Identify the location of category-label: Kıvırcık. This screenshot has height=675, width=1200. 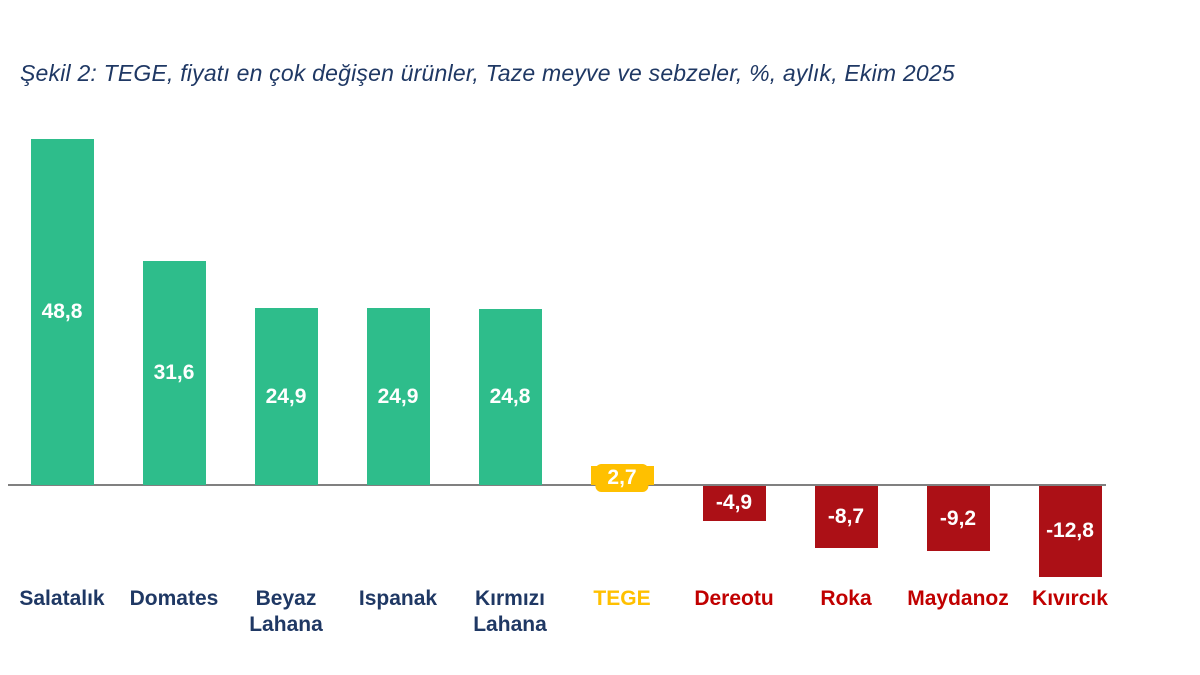
(1070, 598).